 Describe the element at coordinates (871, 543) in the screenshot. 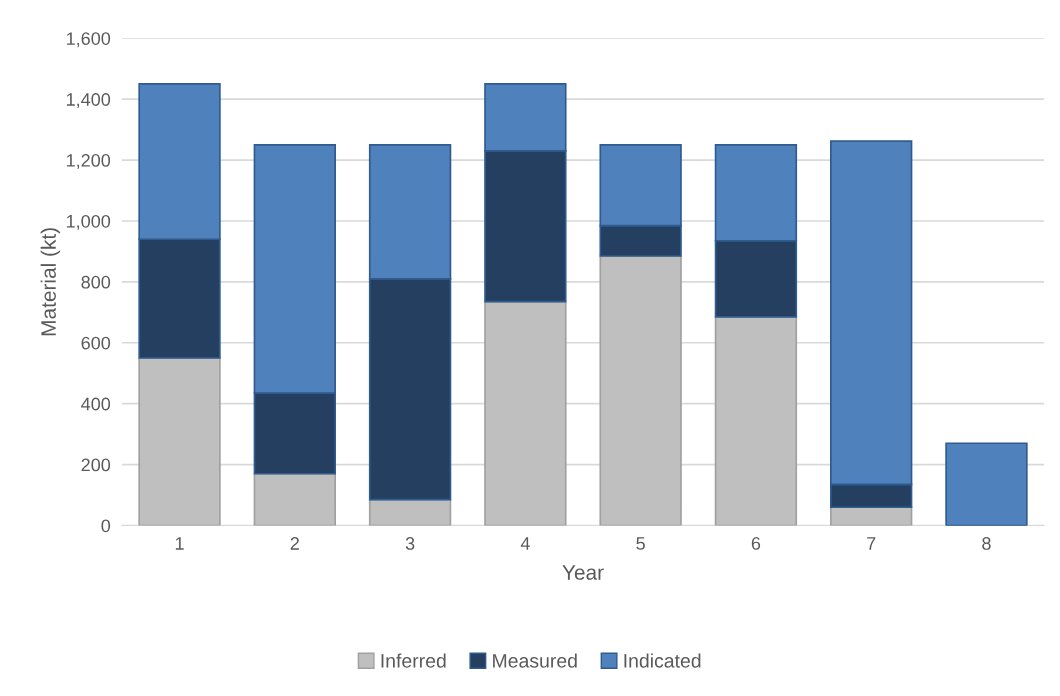

I see `x-tick-label: 7` at that location.